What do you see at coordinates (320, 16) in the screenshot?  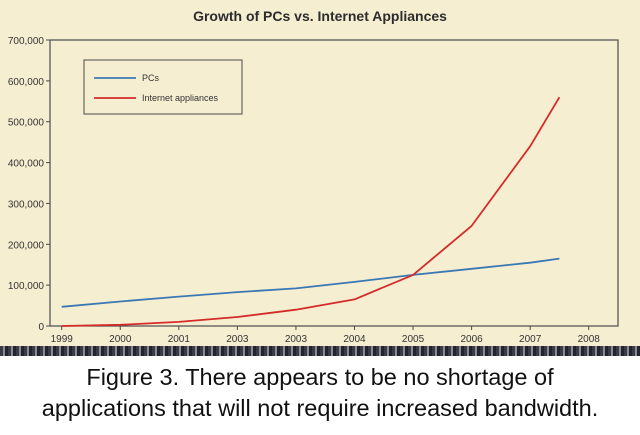 I see `chart-title: Growth of PCs vs. Internet Appliances` at bounding box center [320, 16].